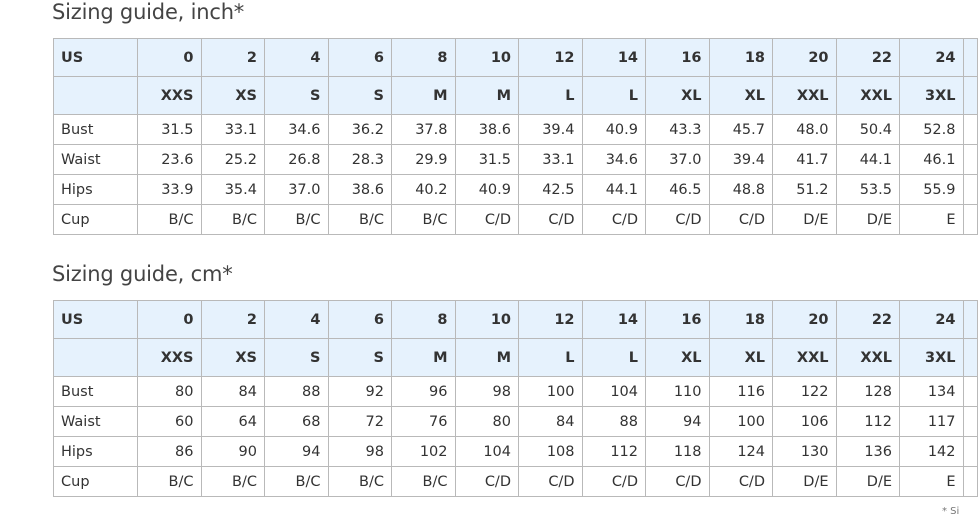 This screenshot has height=518, width=978. I want to click on table-cell: 20, so click(804, 57).